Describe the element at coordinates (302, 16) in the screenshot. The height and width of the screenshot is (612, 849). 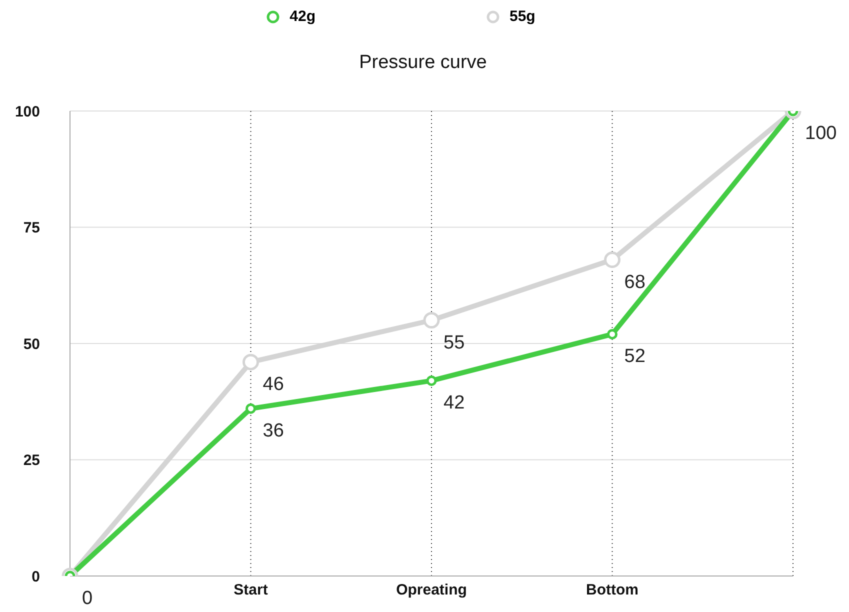
I see `legend-label: 42g` at that location.